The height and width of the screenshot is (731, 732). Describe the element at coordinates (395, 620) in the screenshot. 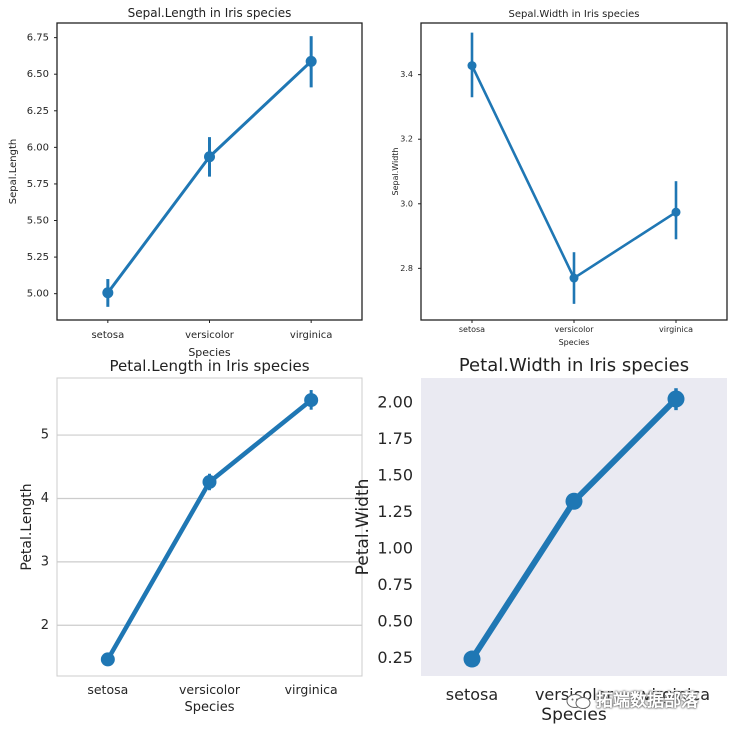

I see `ytick-label: 0.50` at that location.